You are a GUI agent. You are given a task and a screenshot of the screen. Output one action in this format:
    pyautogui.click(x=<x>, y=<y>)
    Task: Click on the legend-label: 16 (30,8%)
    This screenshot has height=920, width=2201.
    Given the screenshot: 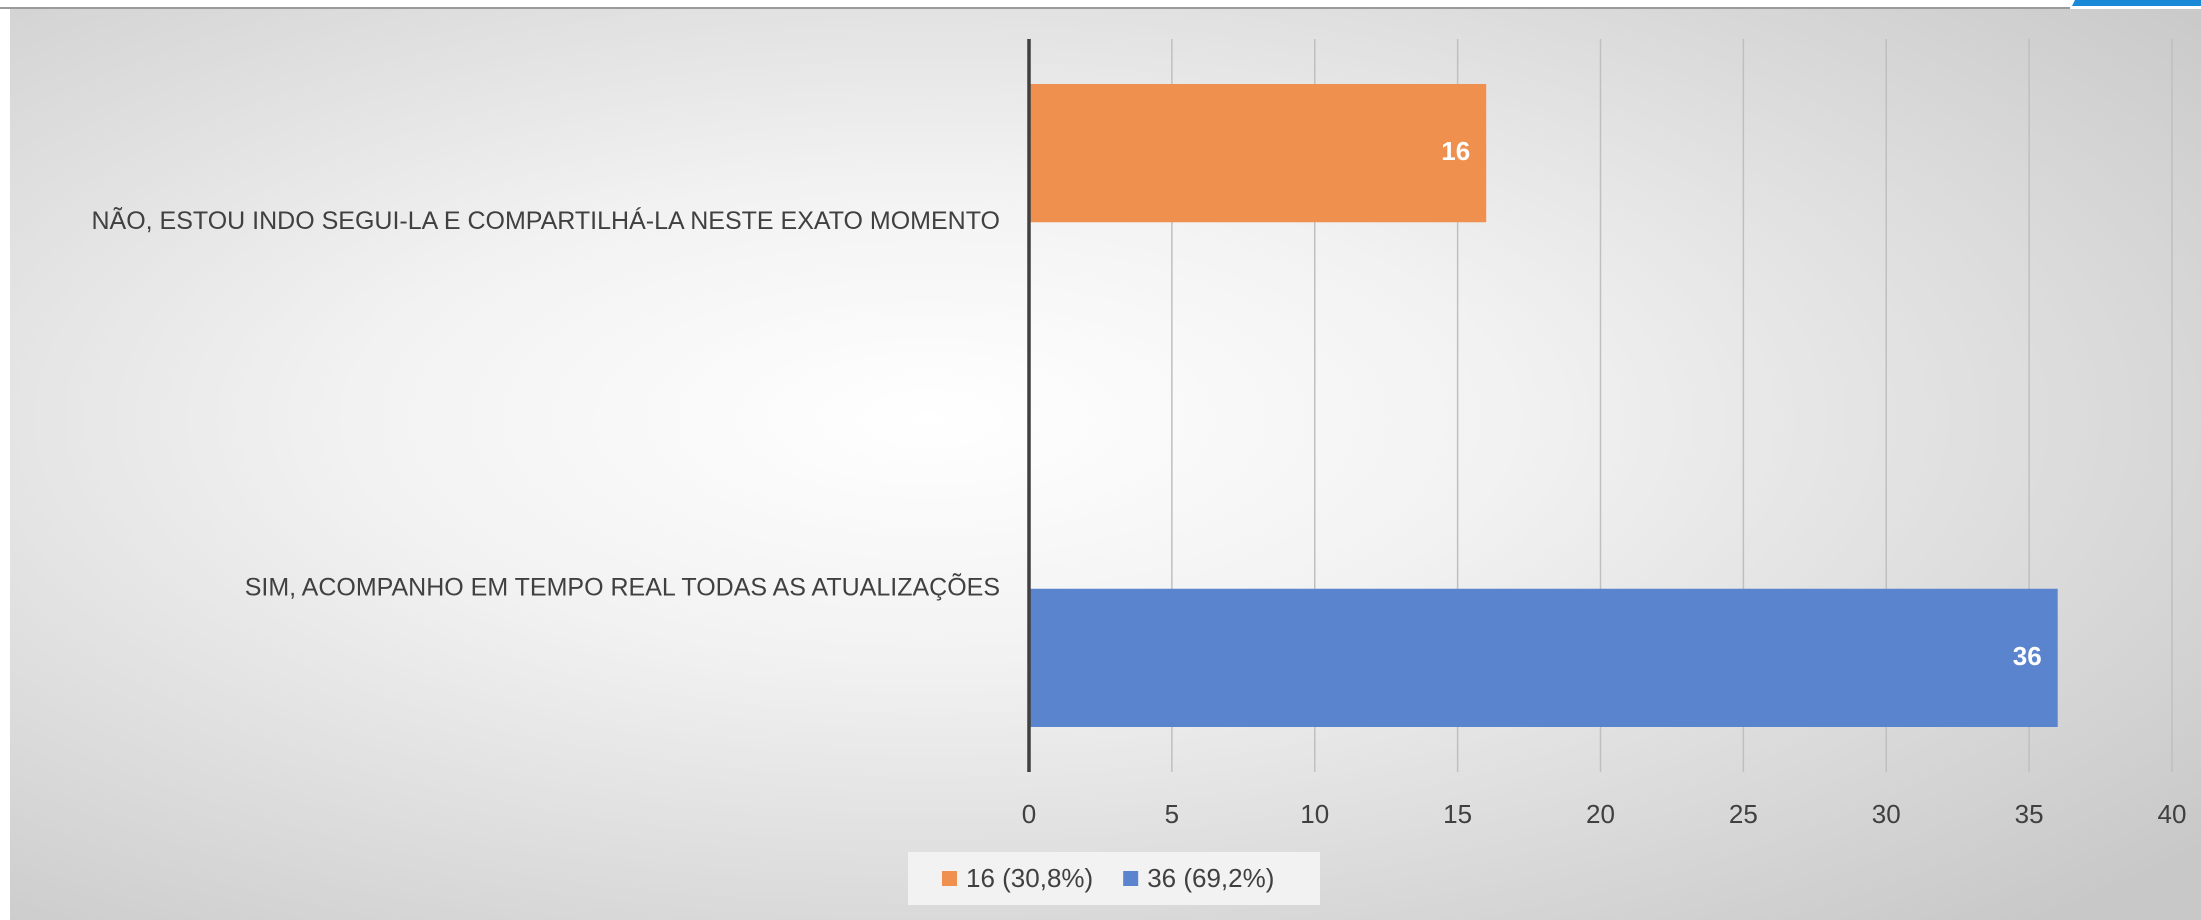 What is the action you would take?
    pyautogui.click(x=1029, y=878)
    